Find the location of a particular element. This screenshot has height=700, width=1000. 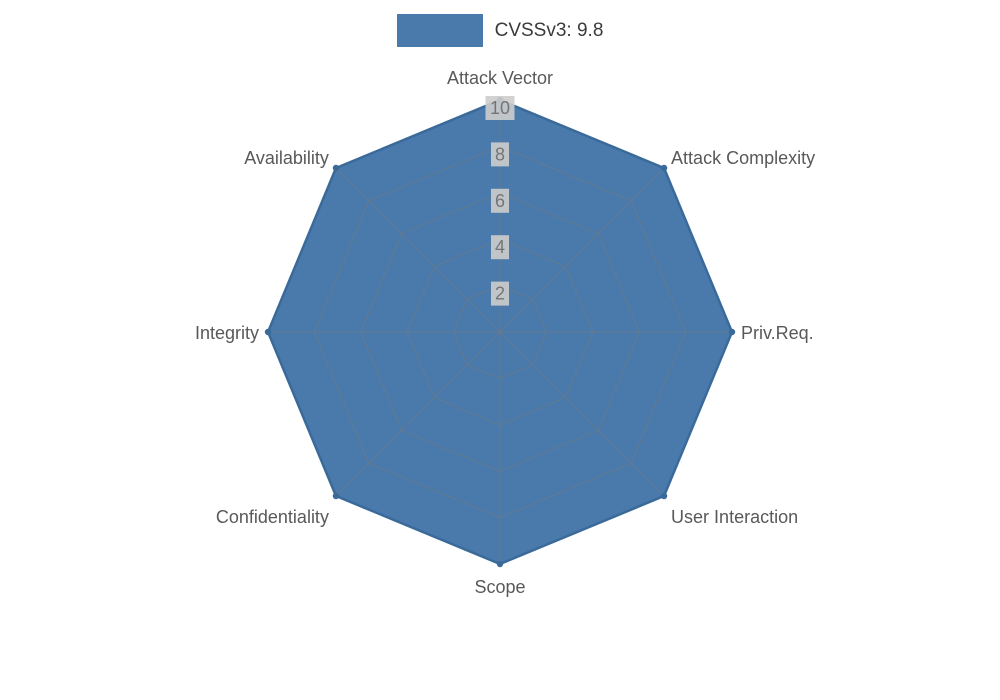

legend-swatch is located at coordinates (439, 30).